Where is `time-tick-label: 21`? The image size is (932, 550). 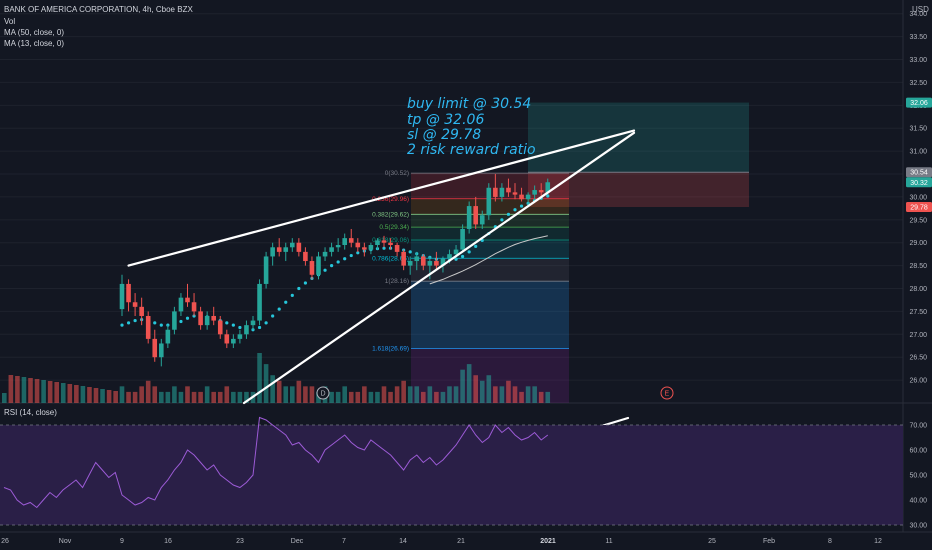 time-tick-label: 21 is located at coordinates (461, 541).